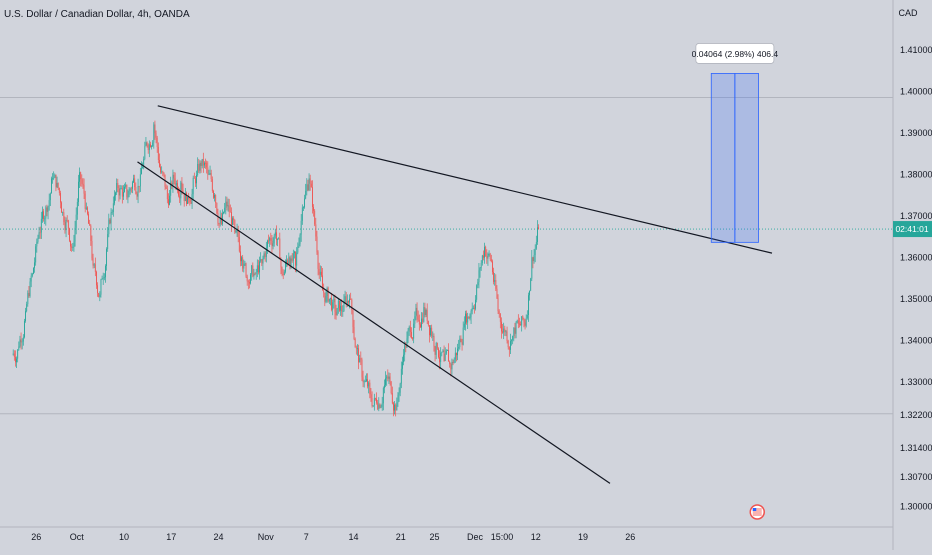  Describe the element at coordinates (916, 382) in the screenshot. I see `y-tick-label: 1.33000` at that location.